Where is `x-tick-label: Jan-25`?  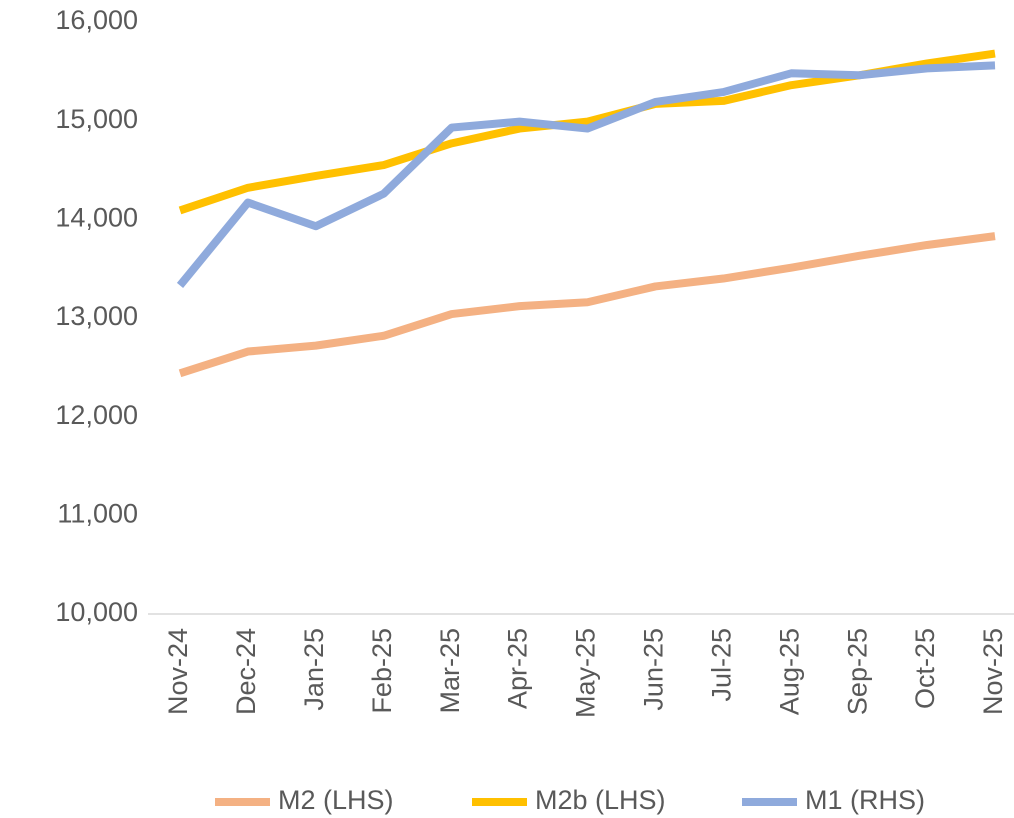
x-tick-label: Jan-25 is located at coordinates (314, 669).